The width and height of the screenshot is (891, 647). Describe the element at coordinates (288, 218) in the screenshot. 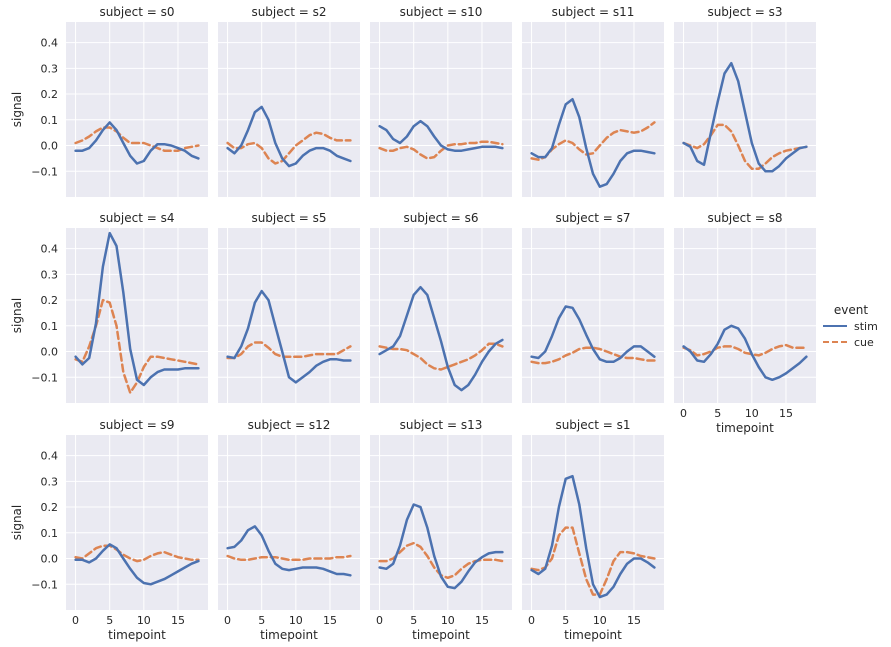

I see `panel-title: subject = s5` at that location.